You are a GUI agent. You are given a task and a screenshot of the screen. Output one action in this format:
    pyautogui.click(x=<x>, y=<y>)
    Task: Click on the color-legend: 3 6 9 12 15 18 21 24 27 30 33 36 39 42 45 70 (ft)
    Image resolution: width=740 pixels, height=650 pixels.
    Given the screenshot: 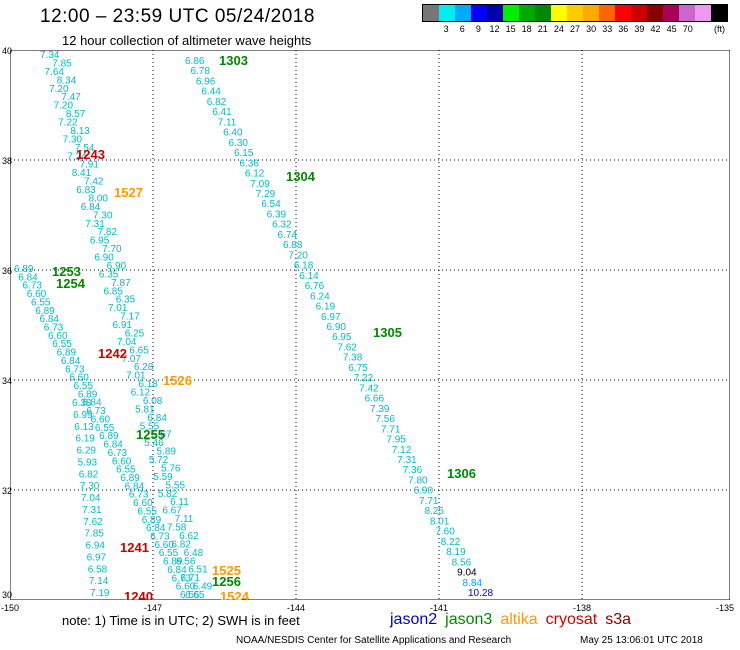 What is the action you would take?
    pyautogui.click(x=575, y=22)
    